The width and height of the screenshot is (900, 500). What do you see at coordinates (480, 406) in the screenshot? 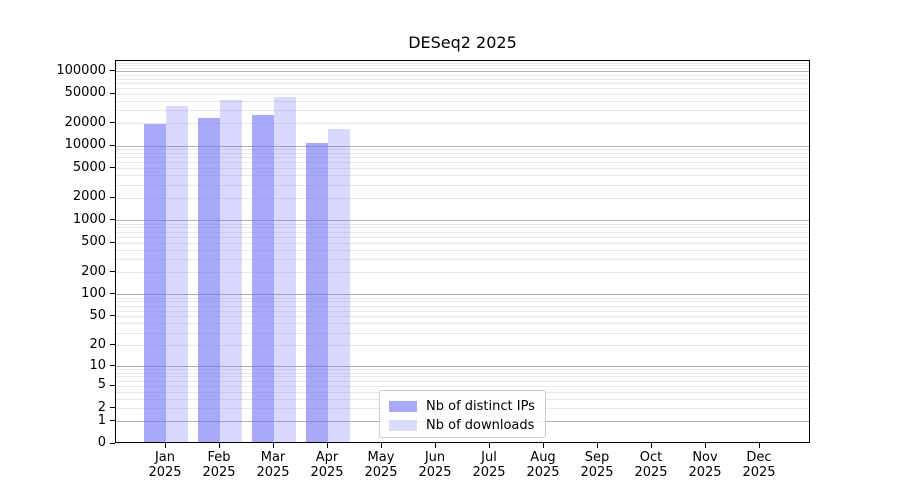
I see `legend-label-distinct-ips: Nb of distinct IPs` at bounding box center [480, 406].